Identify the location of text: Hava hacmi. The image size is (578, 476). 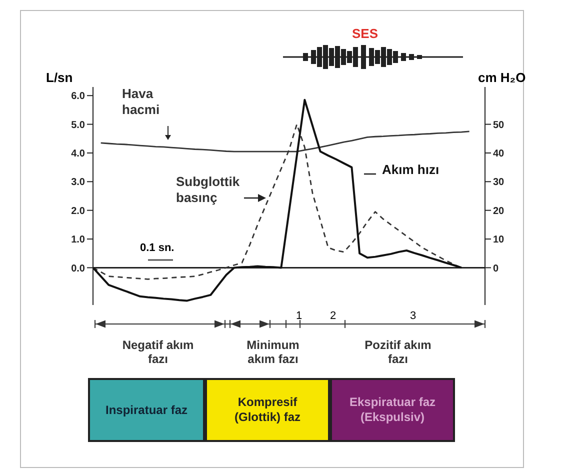
(141, 102).